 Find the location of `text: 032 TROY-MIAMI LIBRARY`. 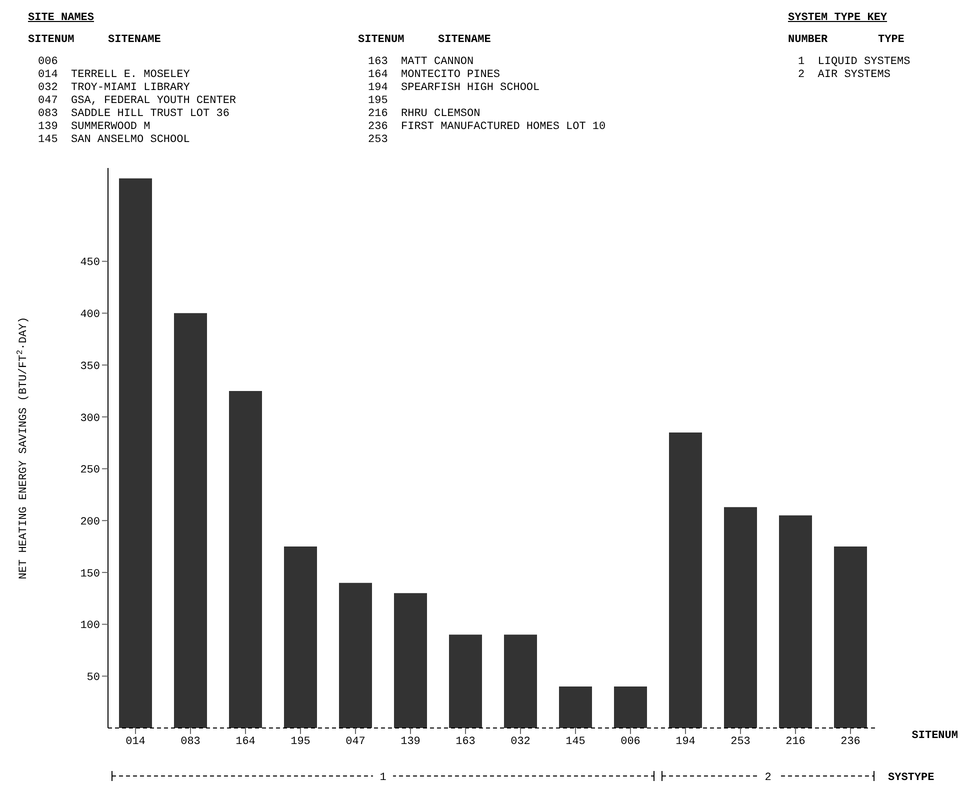

text: 032 TROY-MIAMI LIBRARY is located at coordinates (114, 88).